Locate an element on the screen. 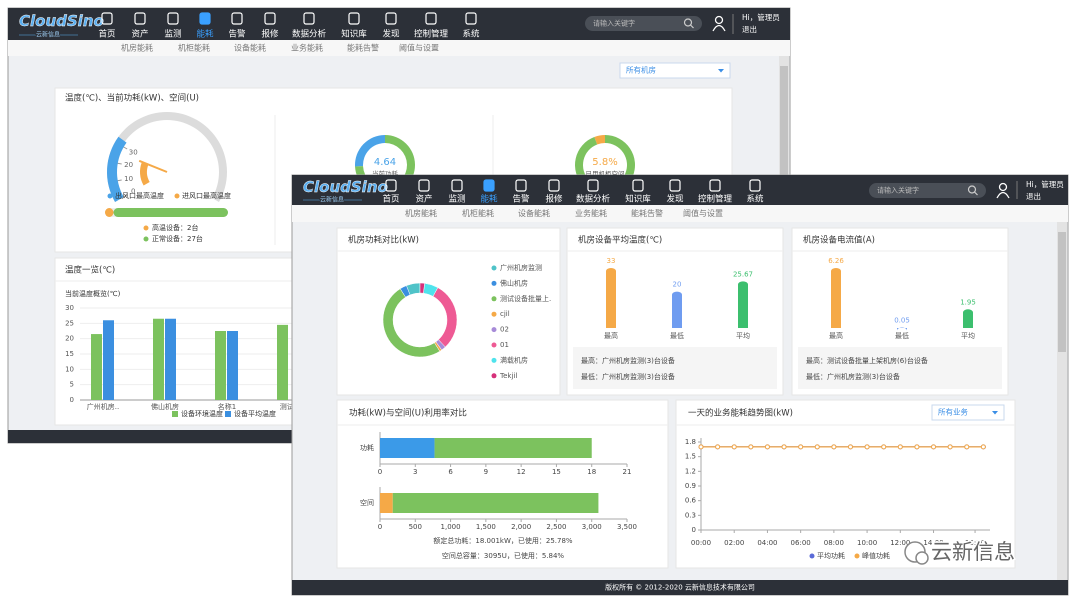  y-tick-label: 0.6 is located at coordinates (691, 501).